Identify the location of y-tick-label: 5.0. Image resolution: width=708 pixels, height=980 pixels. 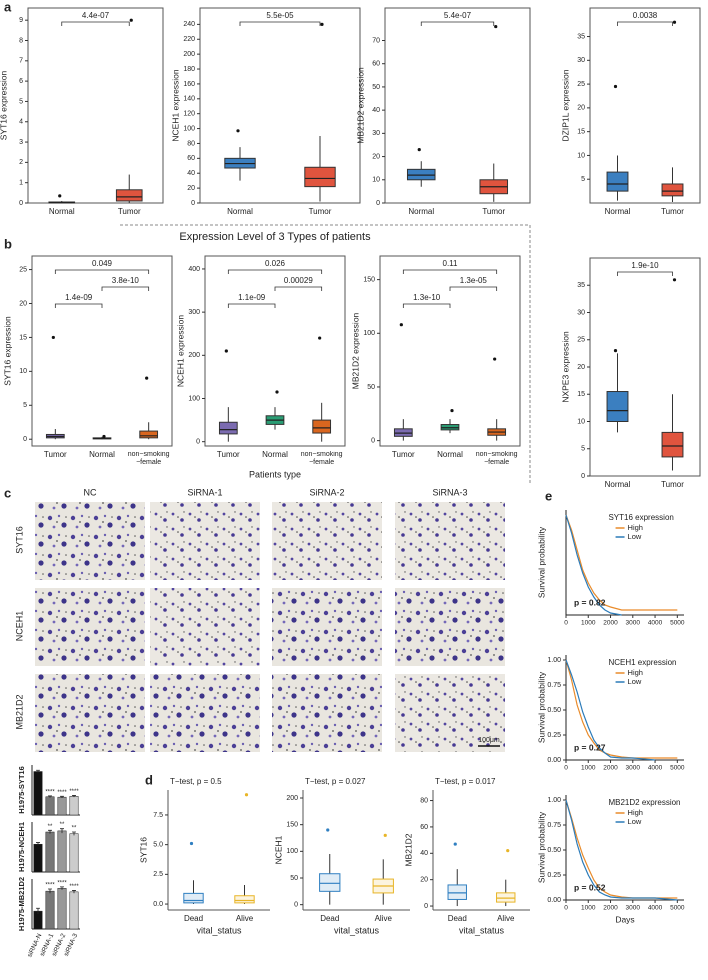
(158, 844).